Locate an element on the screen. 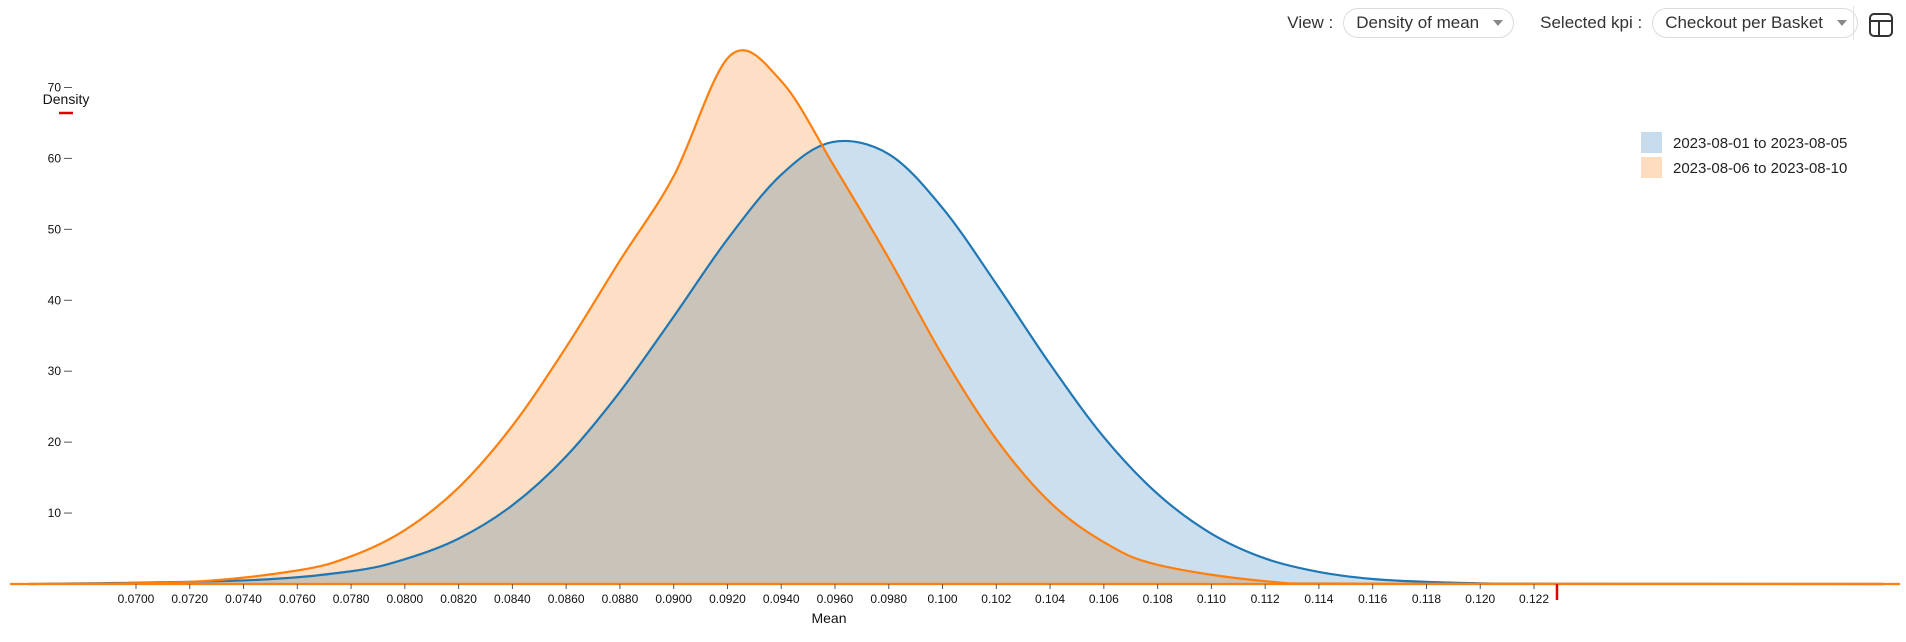 The height and width of the screenshot is (642, 1906). x-tick-label: 0.0900 is located at coordinates (673, 599).